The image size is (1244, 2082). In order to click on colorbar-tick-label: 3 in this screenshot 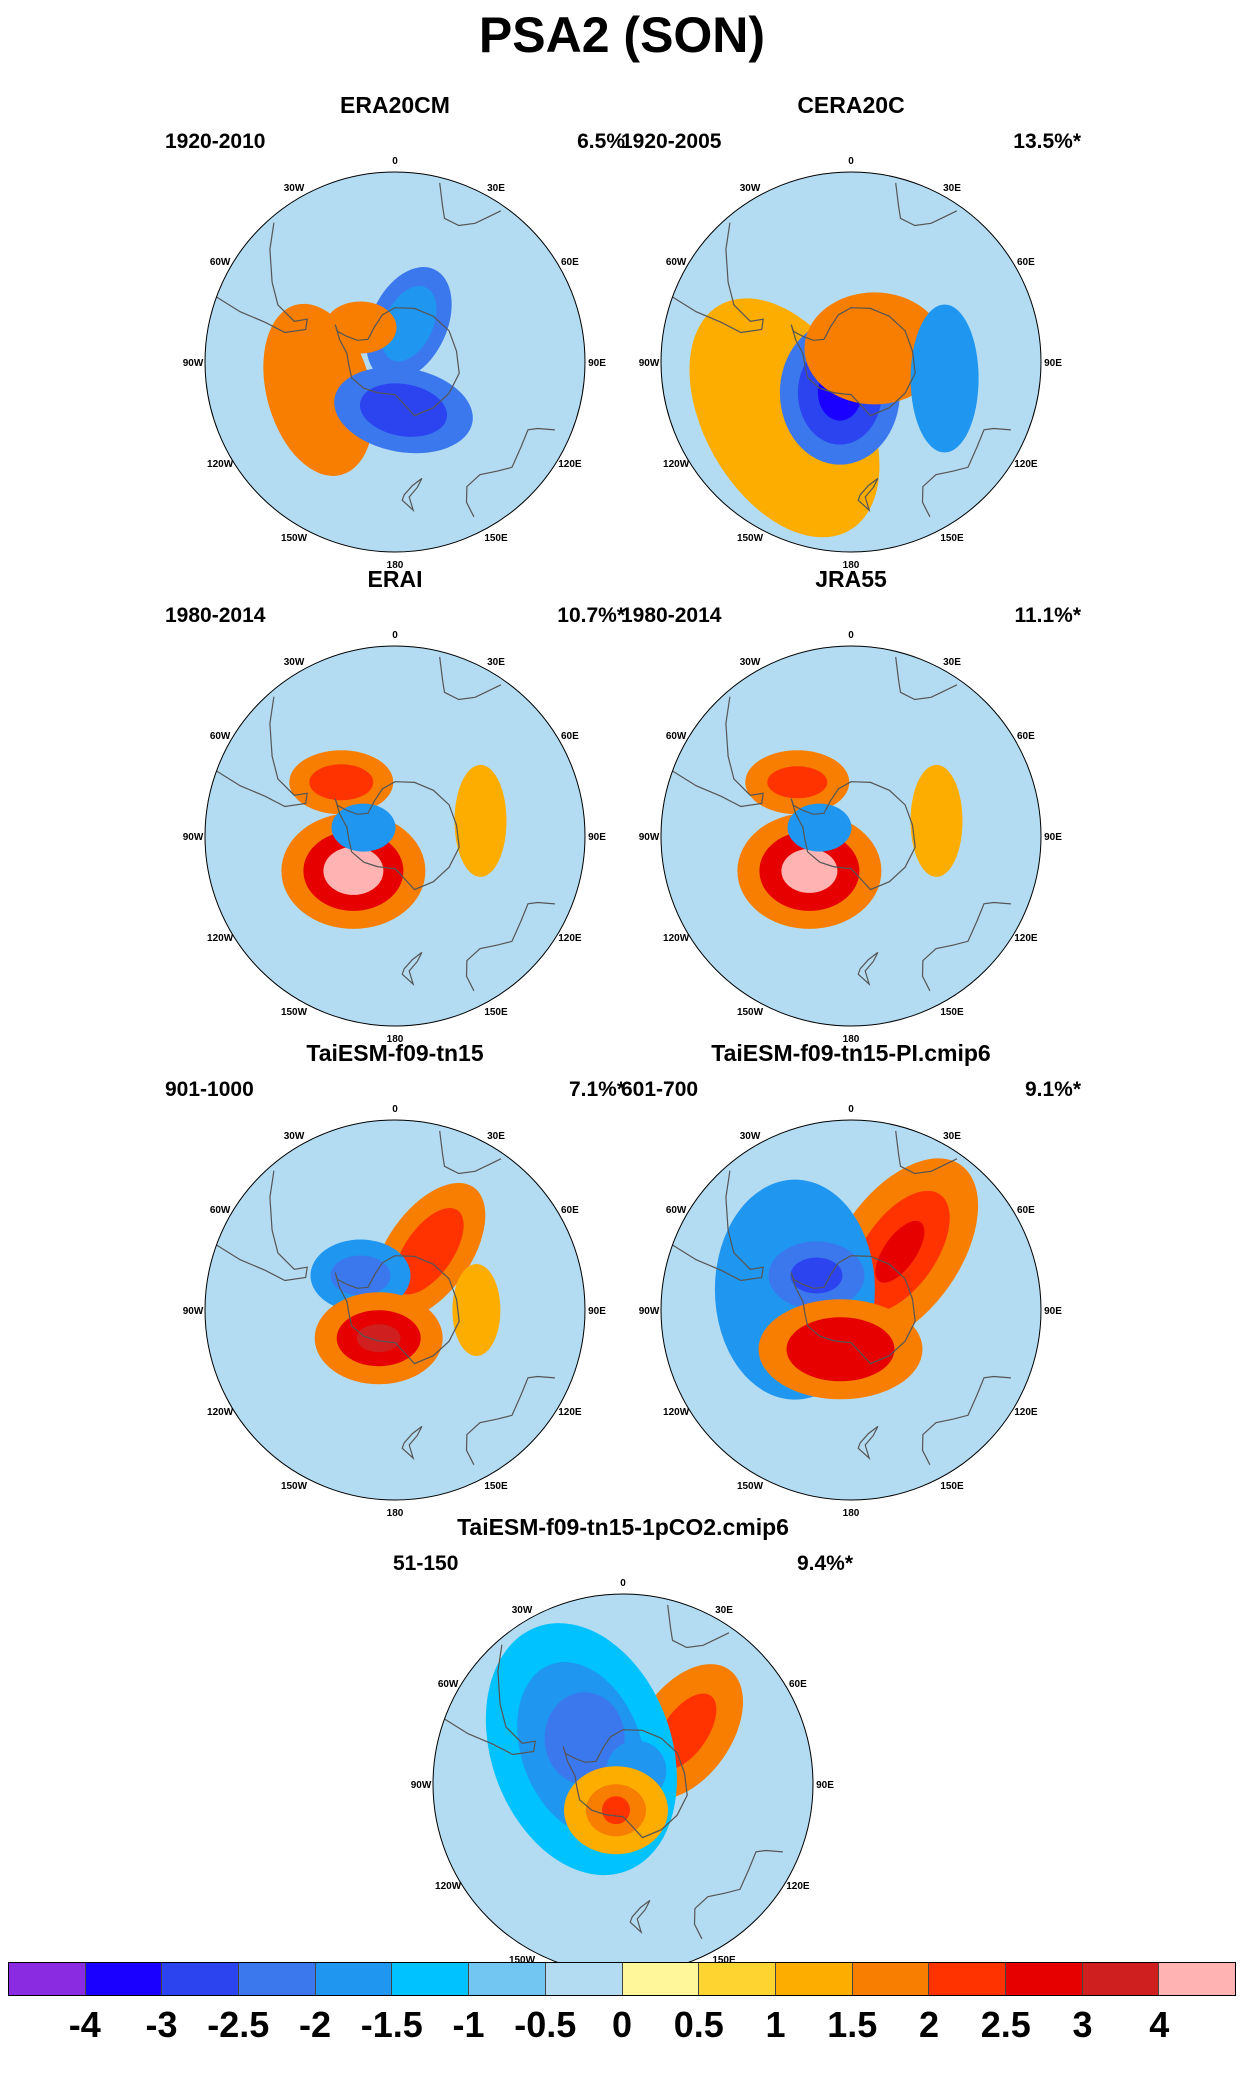, I will do `click(1082, 2024)`.